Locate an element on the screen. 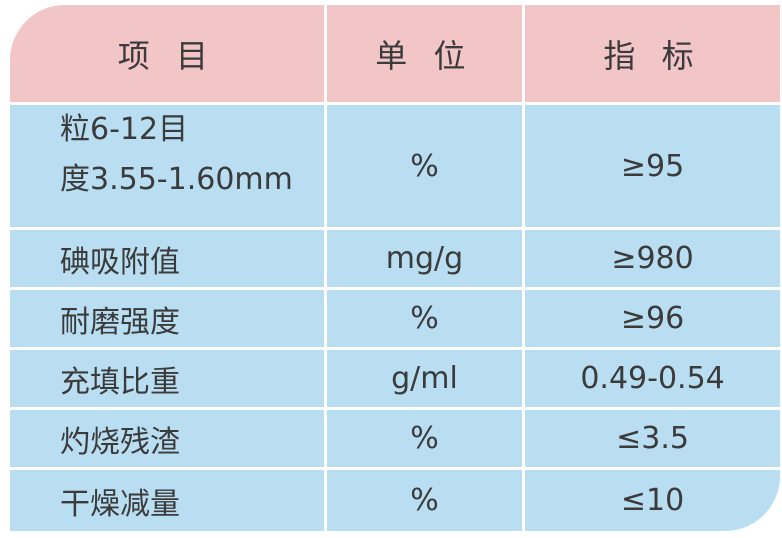 The width and height of the screenshot is (782, 538). table-row: 碘吸附值 mg/g ≥980 is located at coordinates (395, 258).